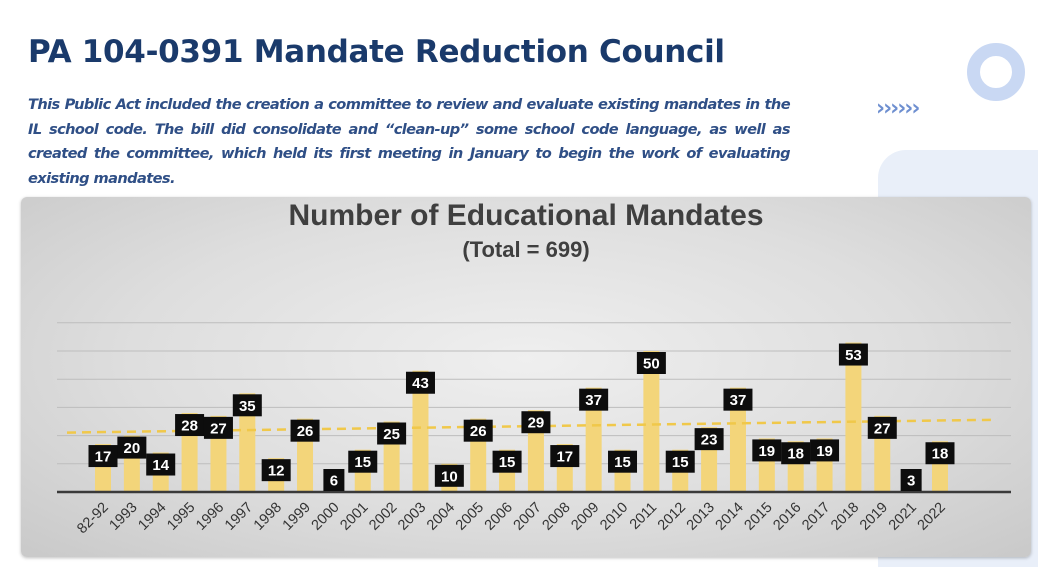 This screenshot has width=1038, height=567. What do you see at coordinates (441, 517) in the screenshot?
I see `x-tick-label: 2004` at bounding box center [441, 517].